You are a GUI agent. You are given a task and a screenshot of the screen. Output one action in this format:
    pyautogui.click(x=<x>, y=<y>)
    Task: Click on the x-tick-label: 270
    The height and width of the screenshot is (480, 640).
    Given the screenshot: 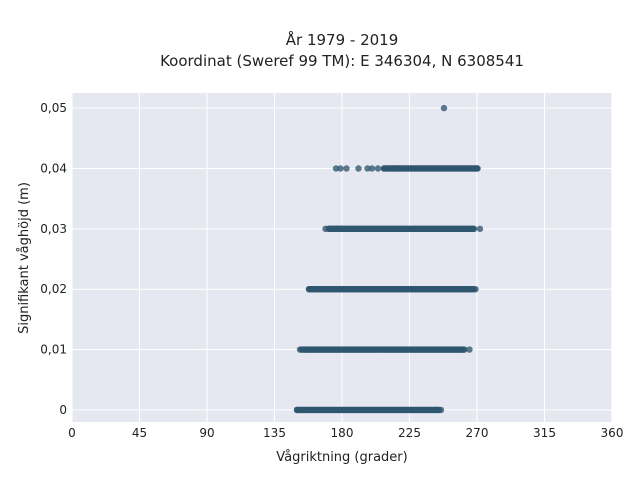 What is the action you would take?
    pyautogui.click(x=477, y=433)
    